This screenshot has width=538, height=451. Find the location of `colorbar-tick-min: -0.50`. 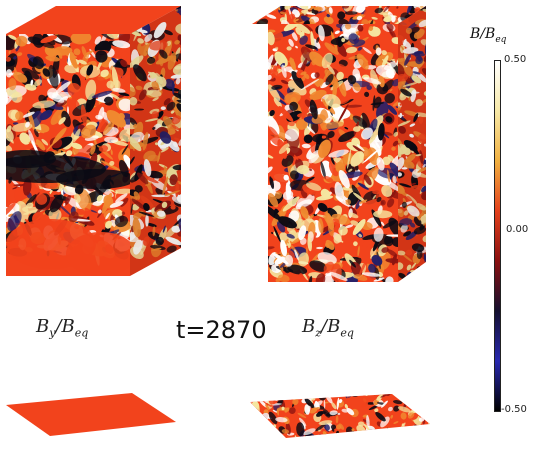

colorbar-tick-min: -0.50 is located at coordinates (514, 409).